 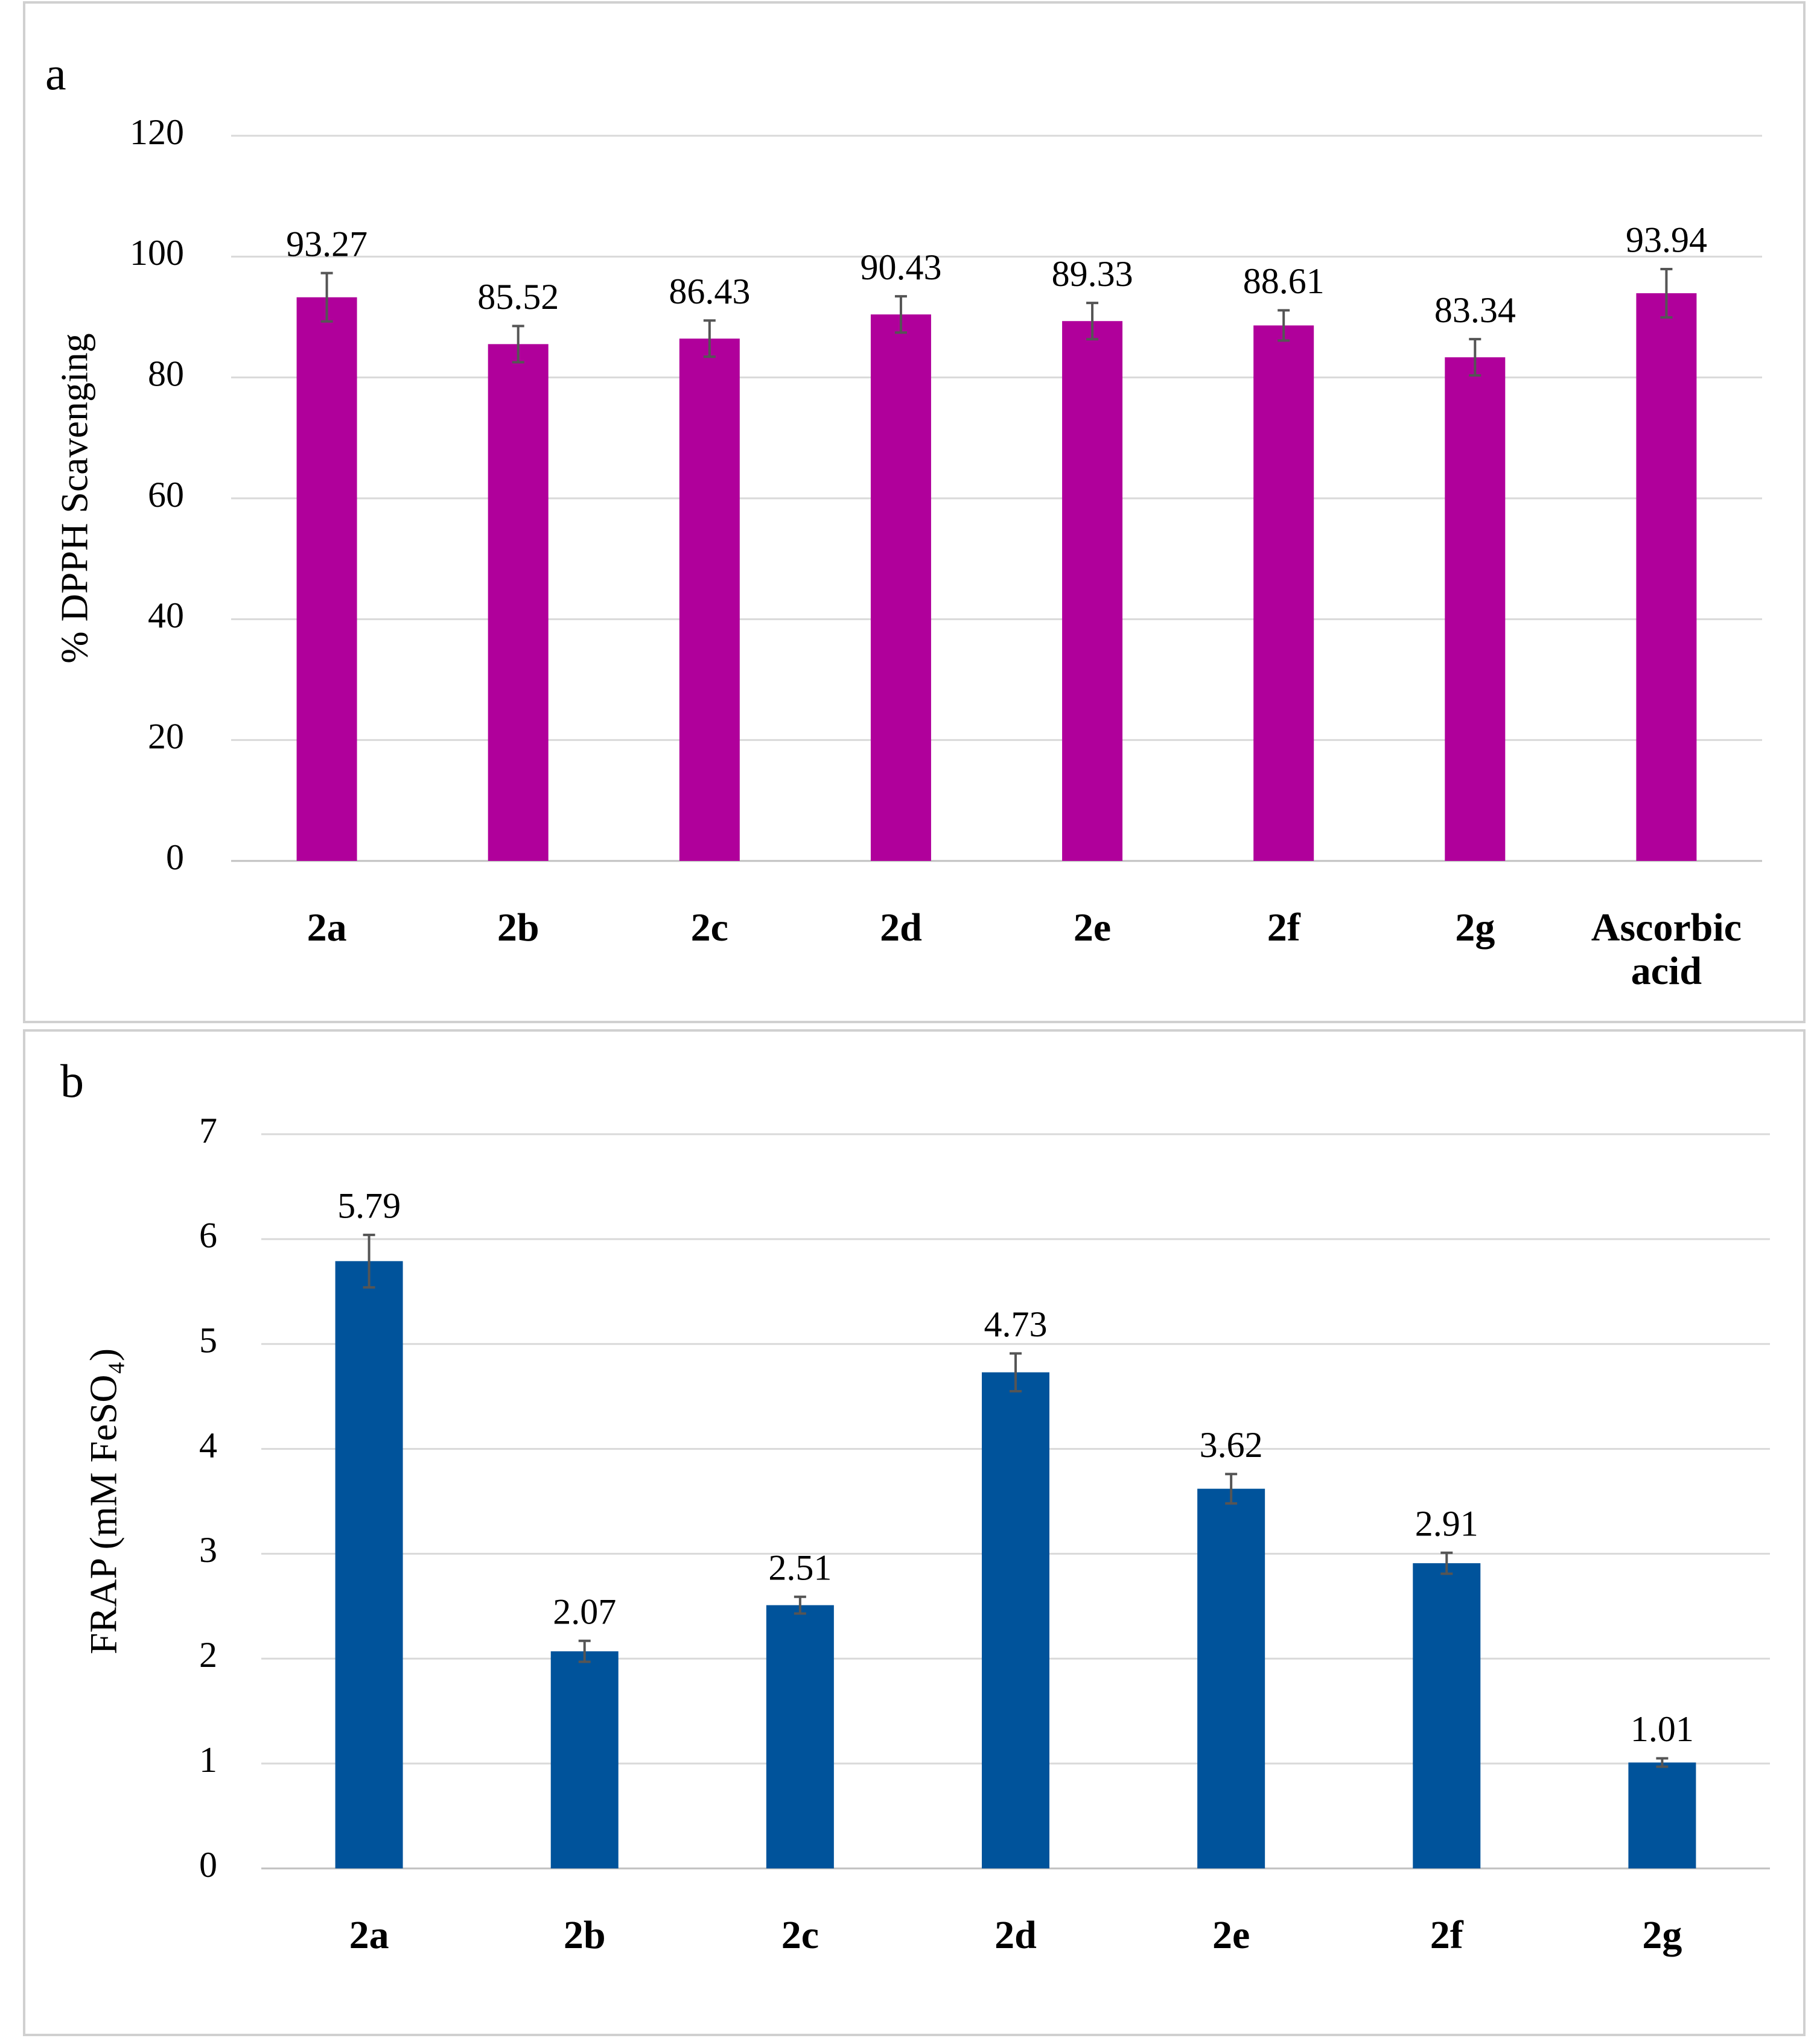 I want to click on y-tick-label: 120, so click(x=157, y=132).